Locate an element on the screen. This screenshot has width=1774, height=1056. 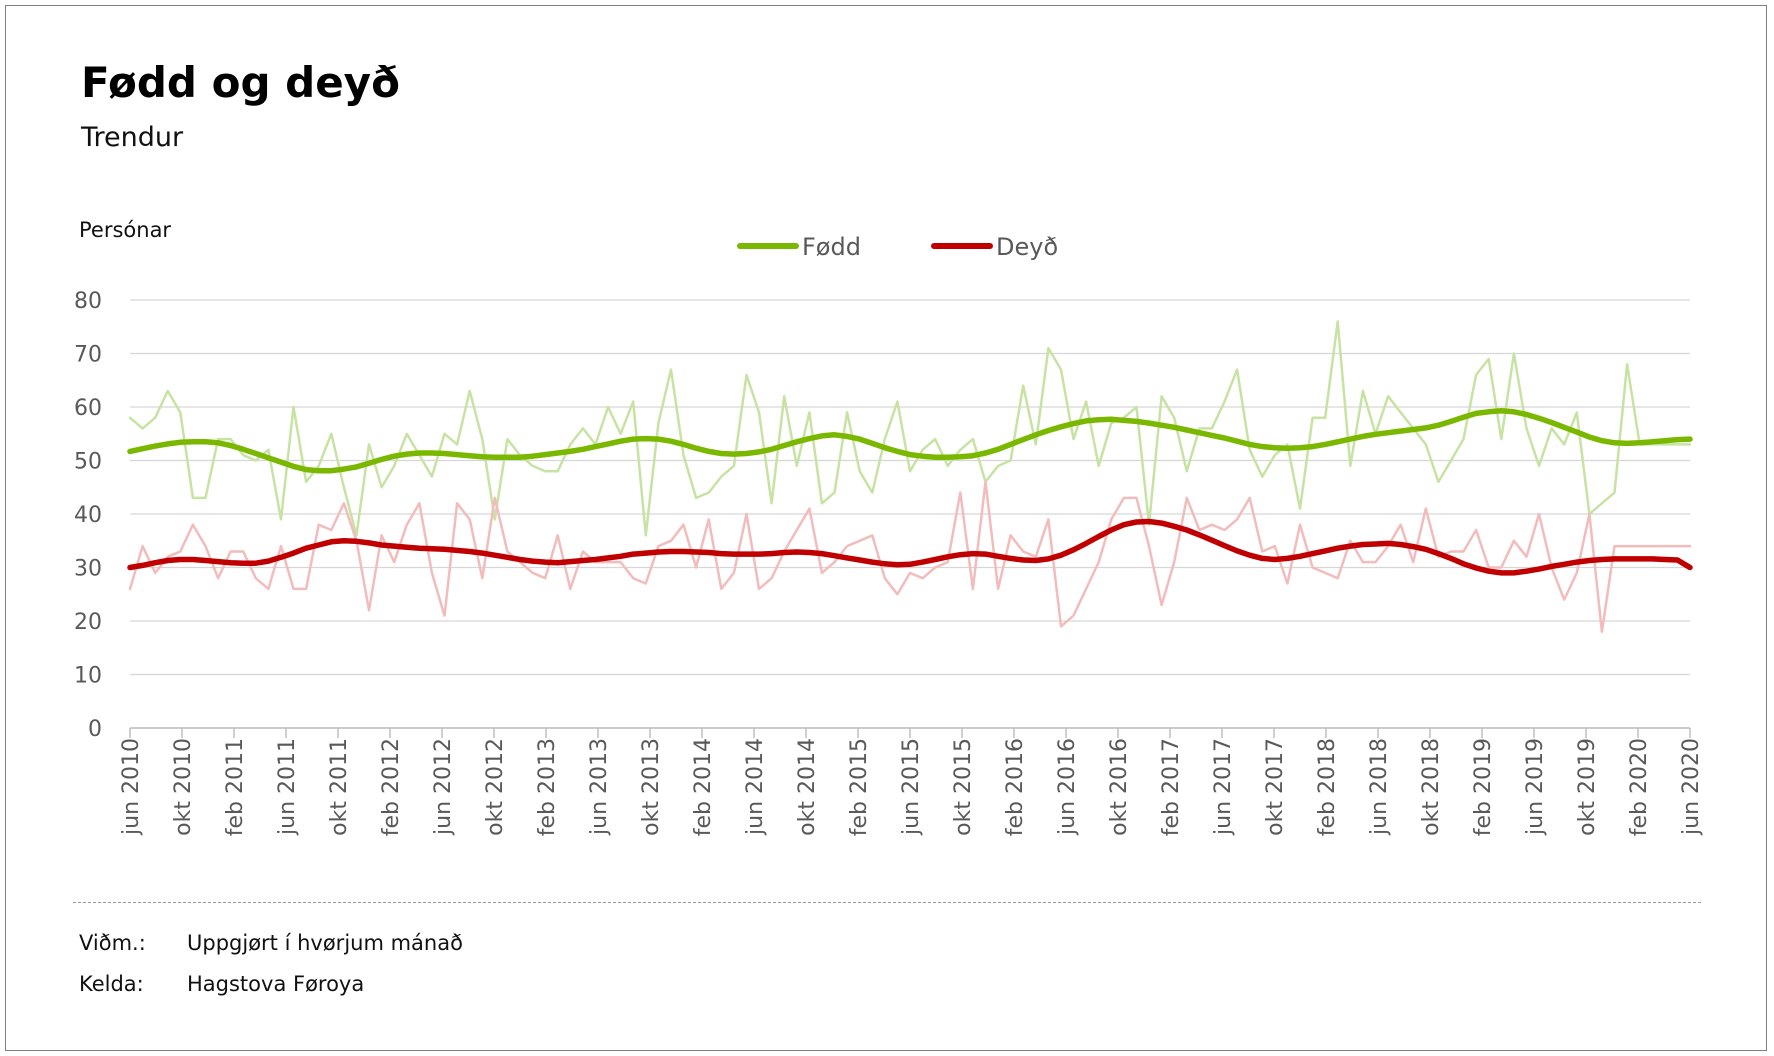
x-tick-label: okt 2016 is located at coordinates (1119, 787).